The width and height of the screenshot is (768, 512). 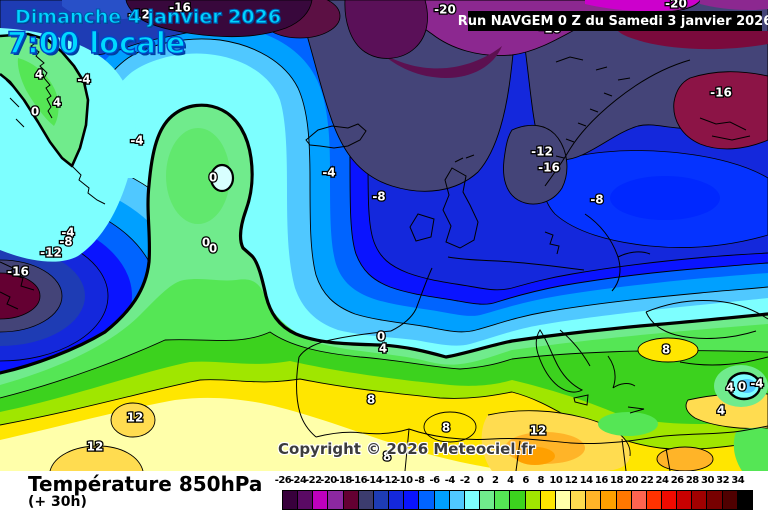 What do you see at coordinates (525, 480) in the screenshot?
I see `legend-value: 6` at bounding box center [525, 480].